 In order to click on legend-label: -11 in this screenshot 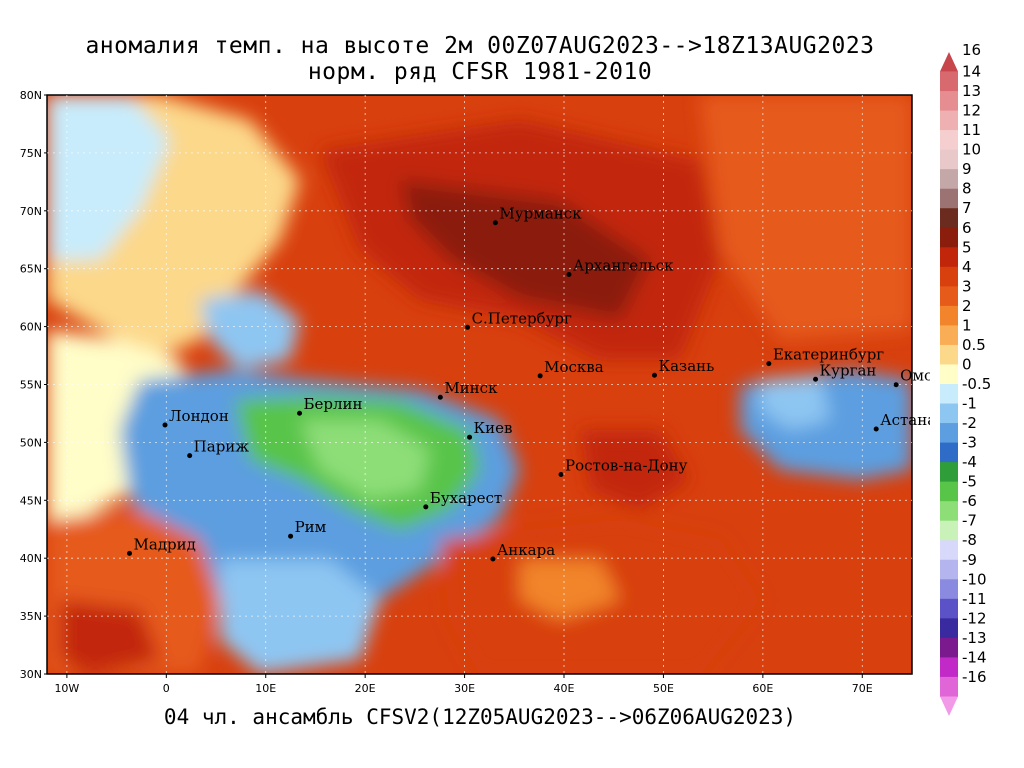, I will do `click(974, 599)`.